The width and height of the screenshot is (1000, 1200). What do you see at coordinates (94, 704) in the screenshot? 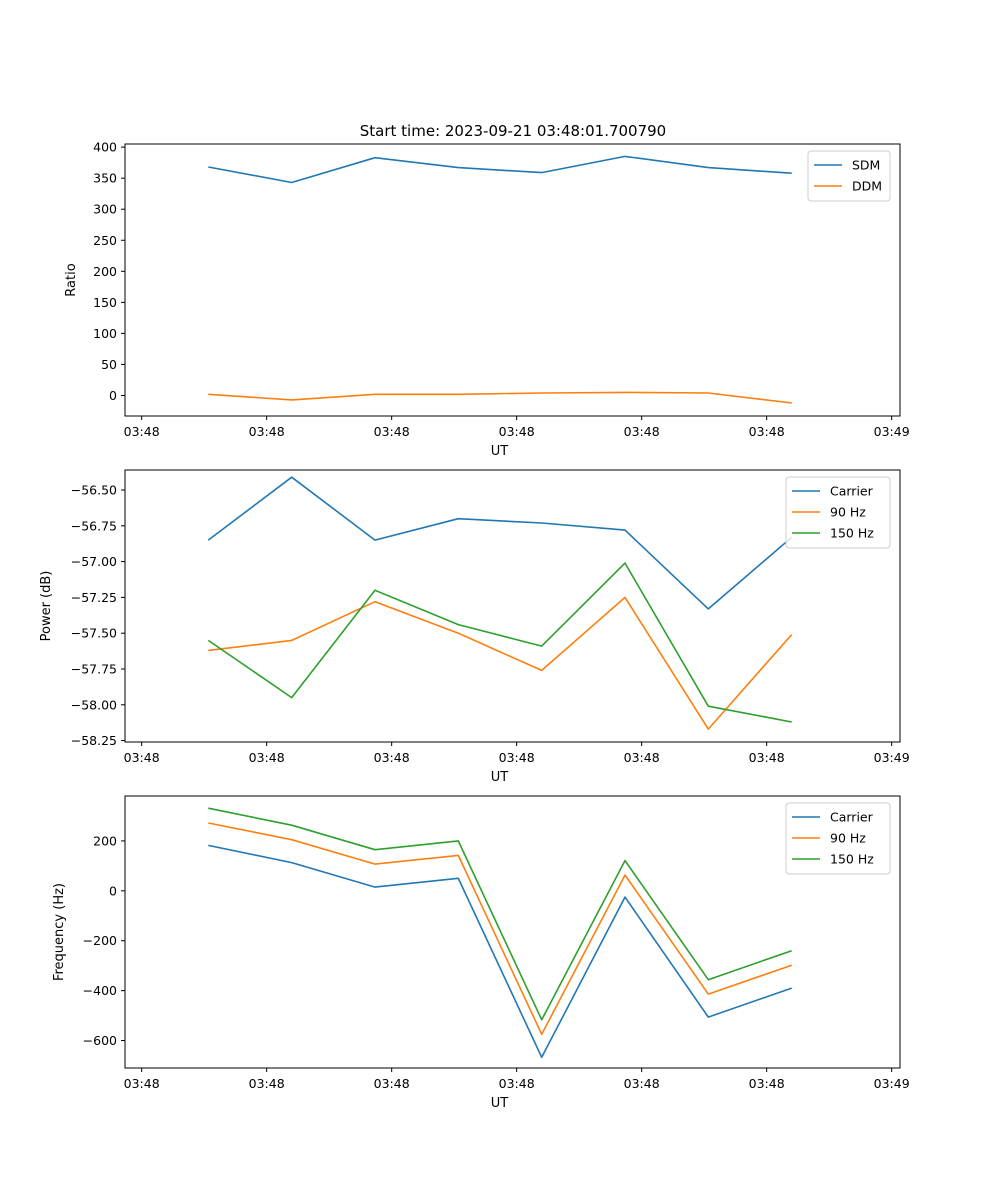
I see `y-tick-label: −58.00` at bounding box center [94, 704].